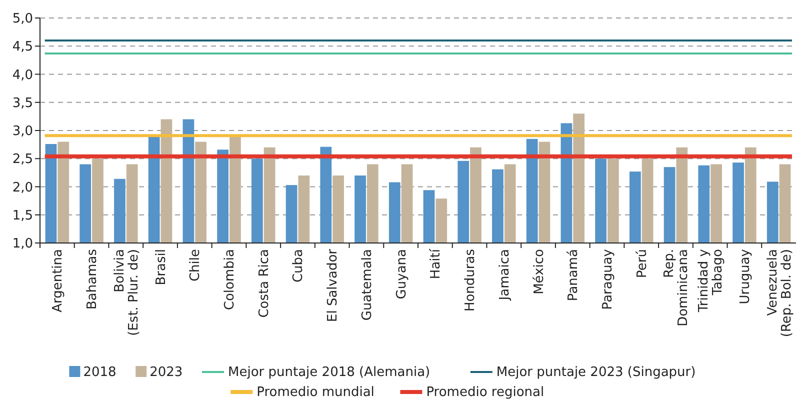 This screenshot has height=406, width=808. Describe the element at coordinates (470, 280) in the screenshot. I see `x-tick-label: Honduras` at that location.